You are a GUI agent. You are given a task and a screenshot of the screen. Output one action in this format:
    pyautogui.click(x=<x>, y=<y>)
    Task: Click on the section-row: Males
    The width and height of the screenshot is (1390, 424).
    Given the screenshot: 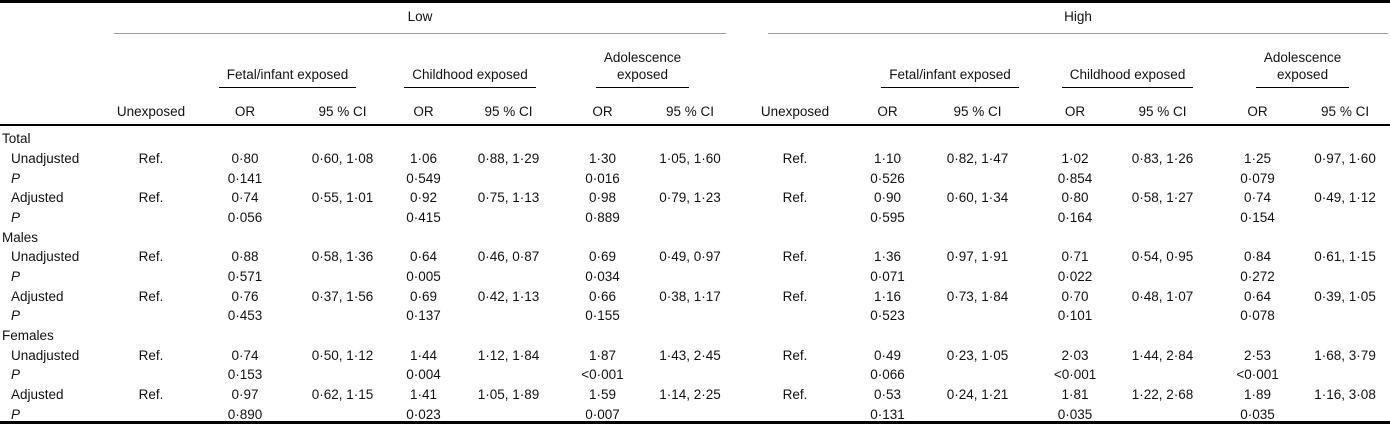 What is the action you would take?
    pyautogui.click(x=695, y=234)
    